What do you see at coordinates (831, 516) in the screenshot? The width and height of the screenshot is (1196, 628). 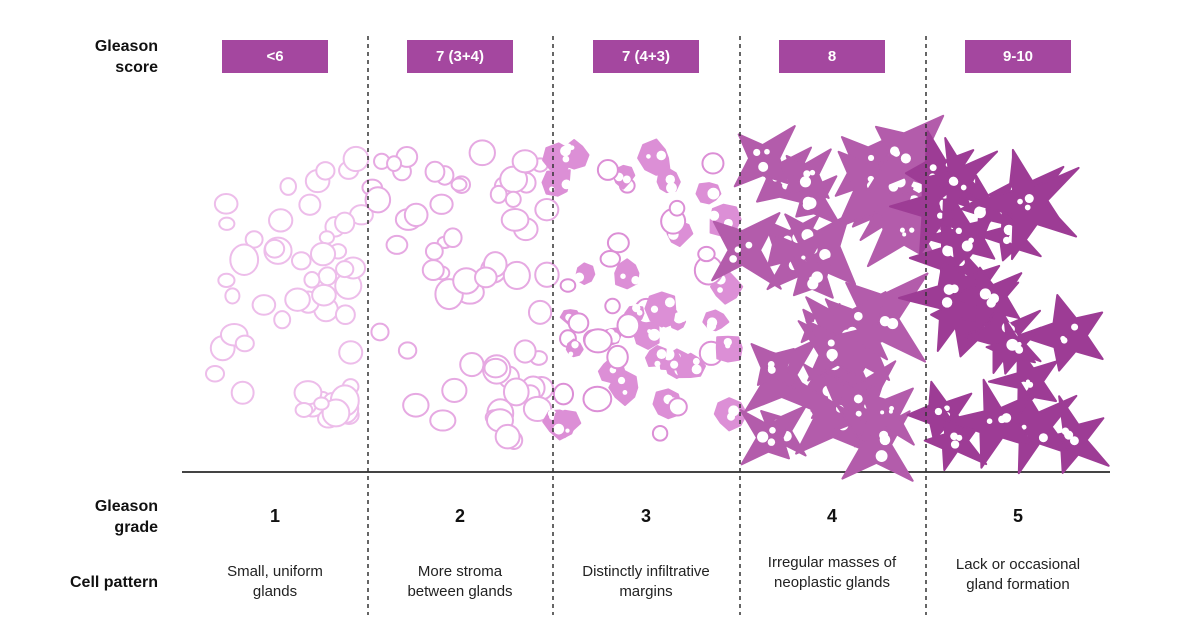 I see `grade-number: 4` at bounding box center [831, 516].